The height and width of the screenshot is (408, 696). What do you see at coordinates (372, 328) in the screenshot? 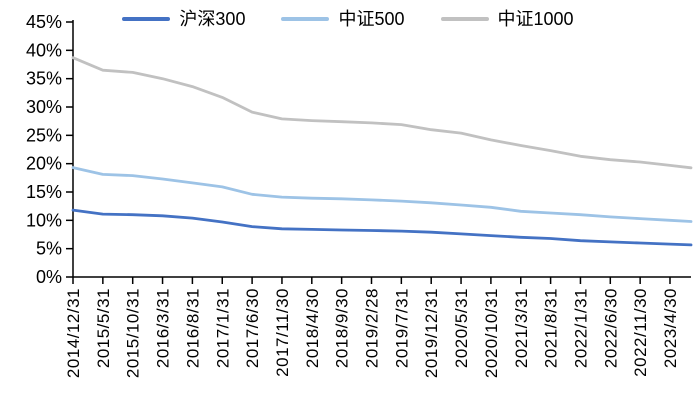
I see `x-axis-label: 2019/2/28` at bounding box center [372, 328].